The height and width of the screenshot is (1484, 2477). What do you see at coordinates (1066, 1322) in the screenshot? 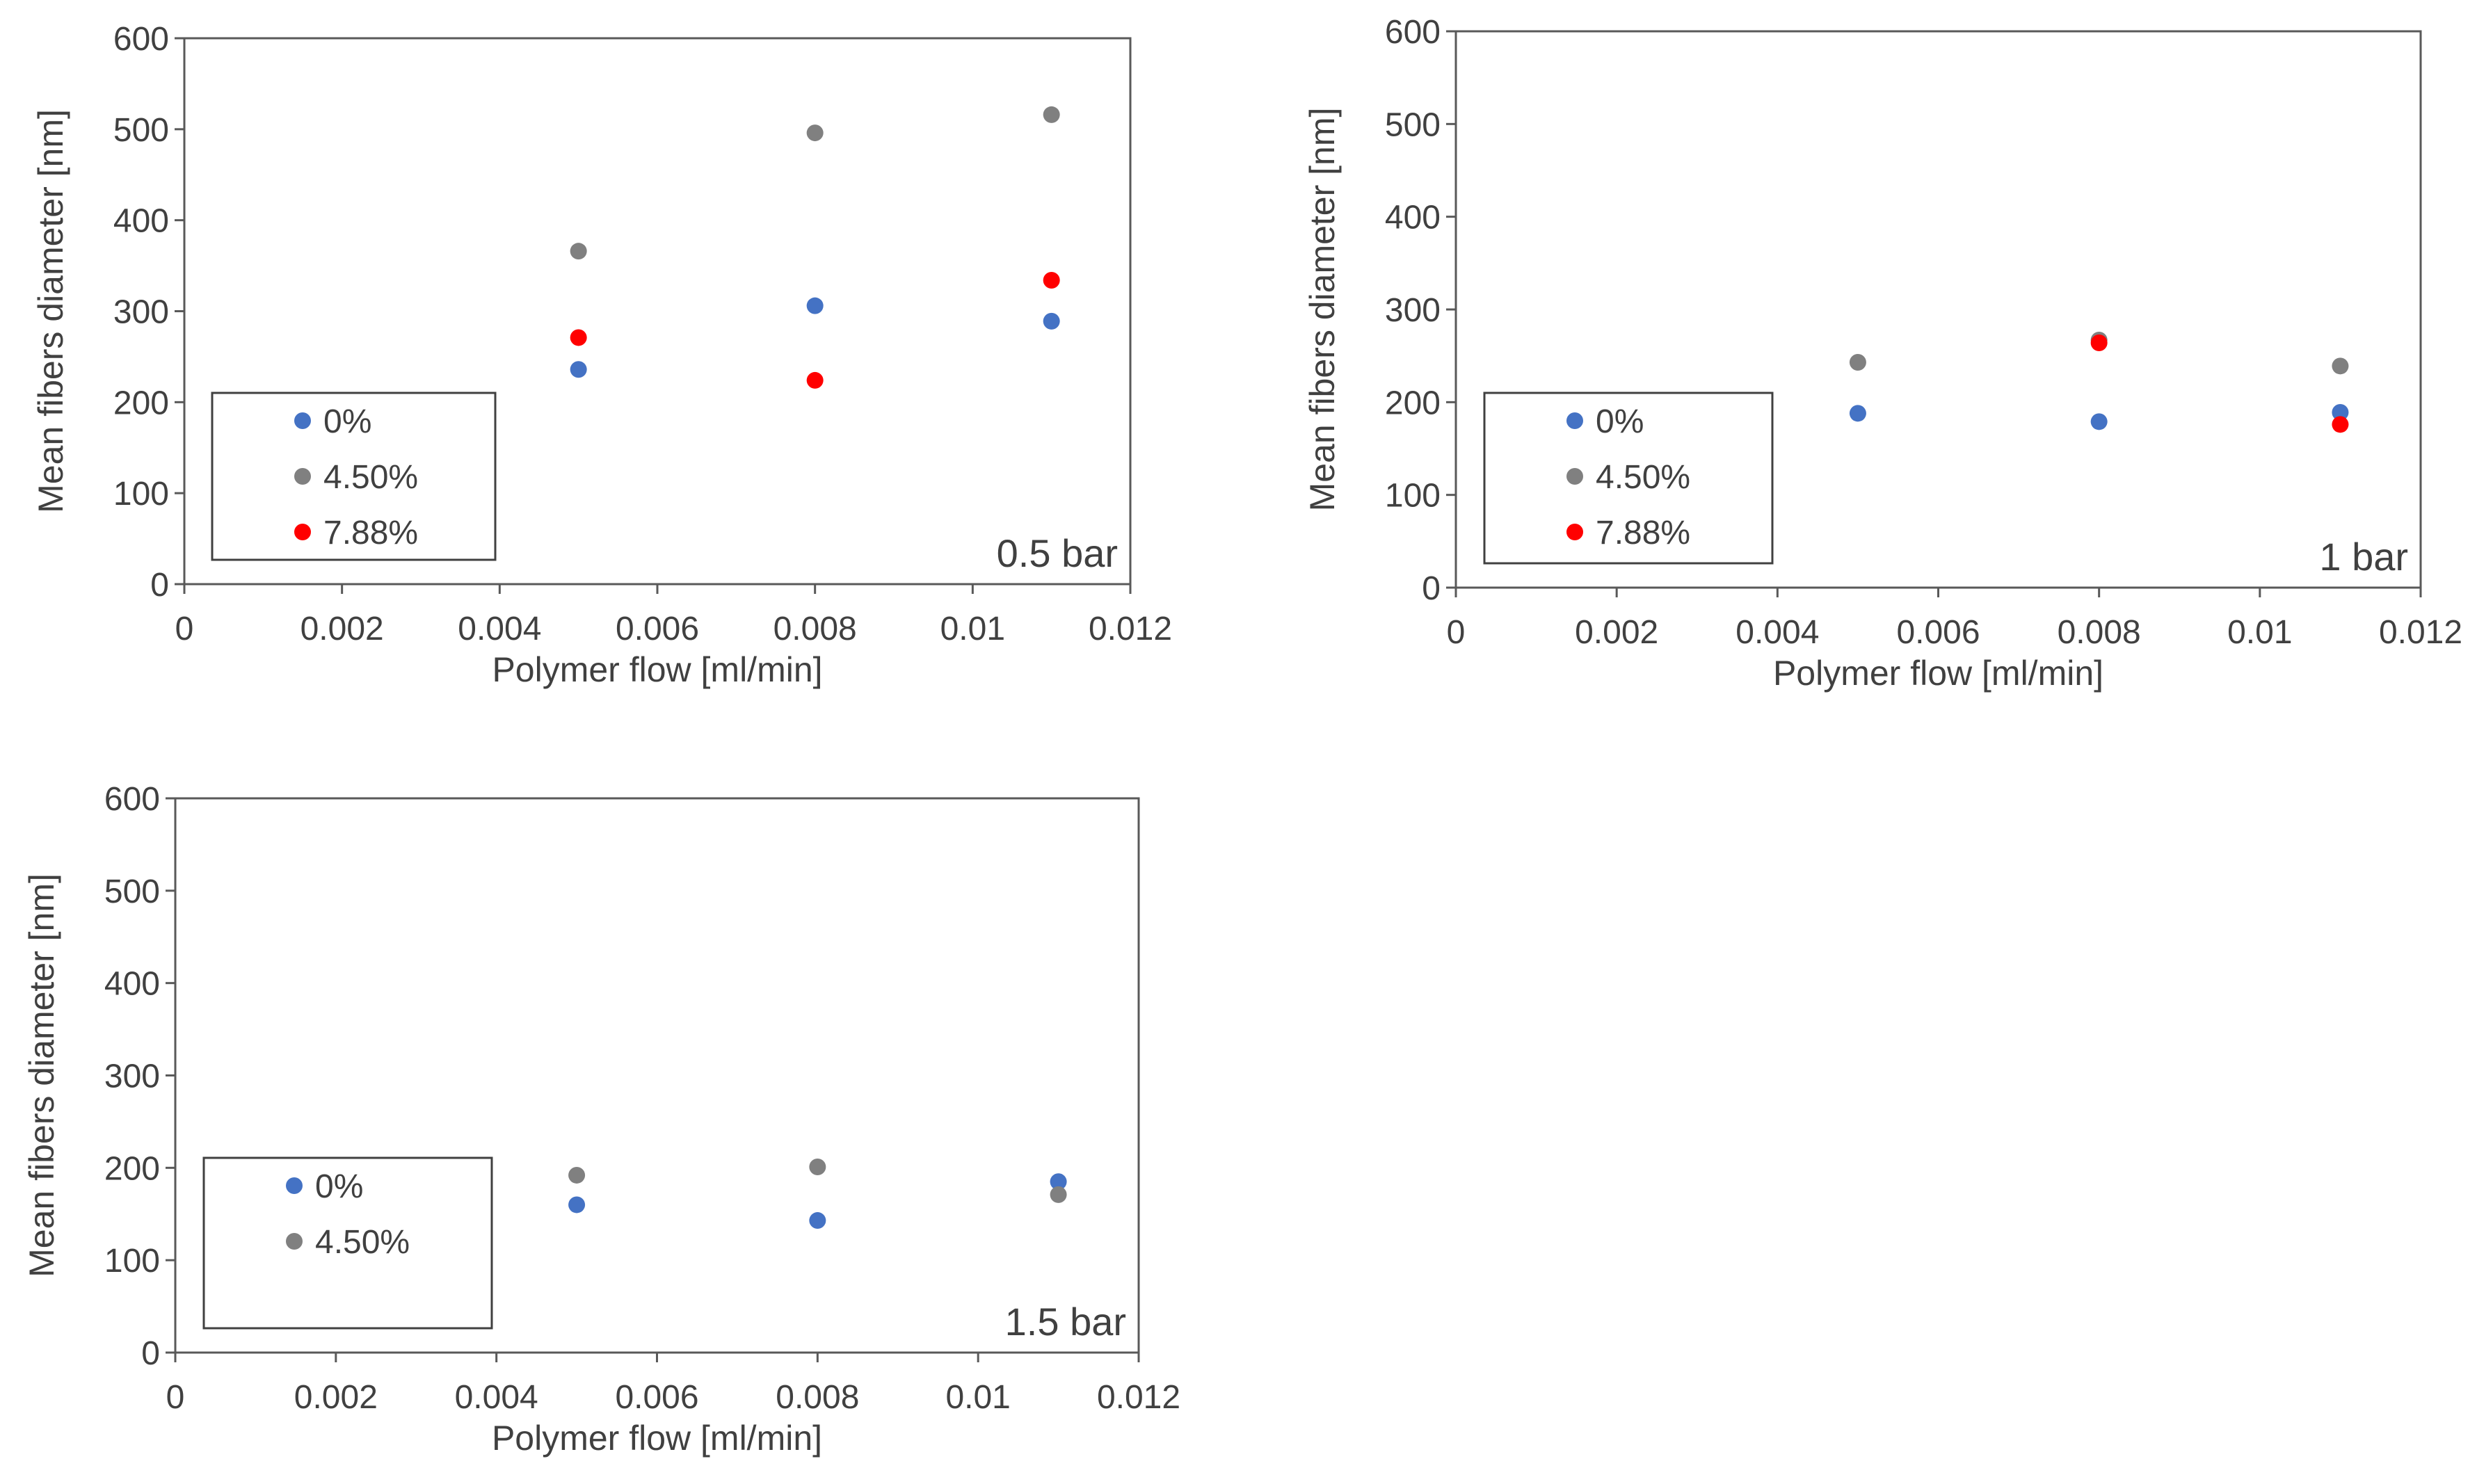
I see `panel-pressure-label: 1.5 bar` at bounding box center [1066, 1322].